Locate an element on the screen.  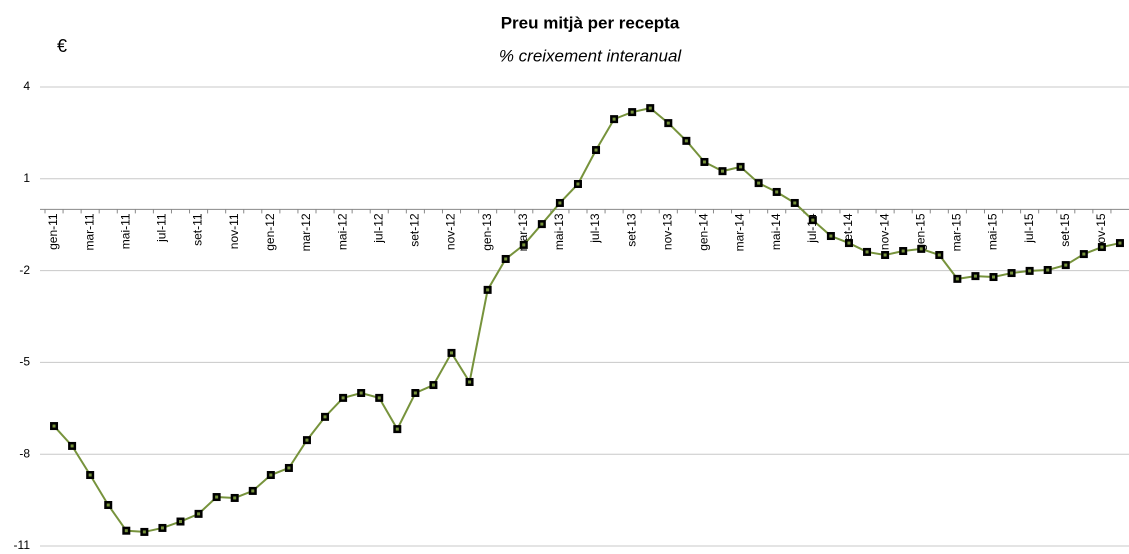
x-tick-label: jul-15 is located at coordinates (1029, 228).